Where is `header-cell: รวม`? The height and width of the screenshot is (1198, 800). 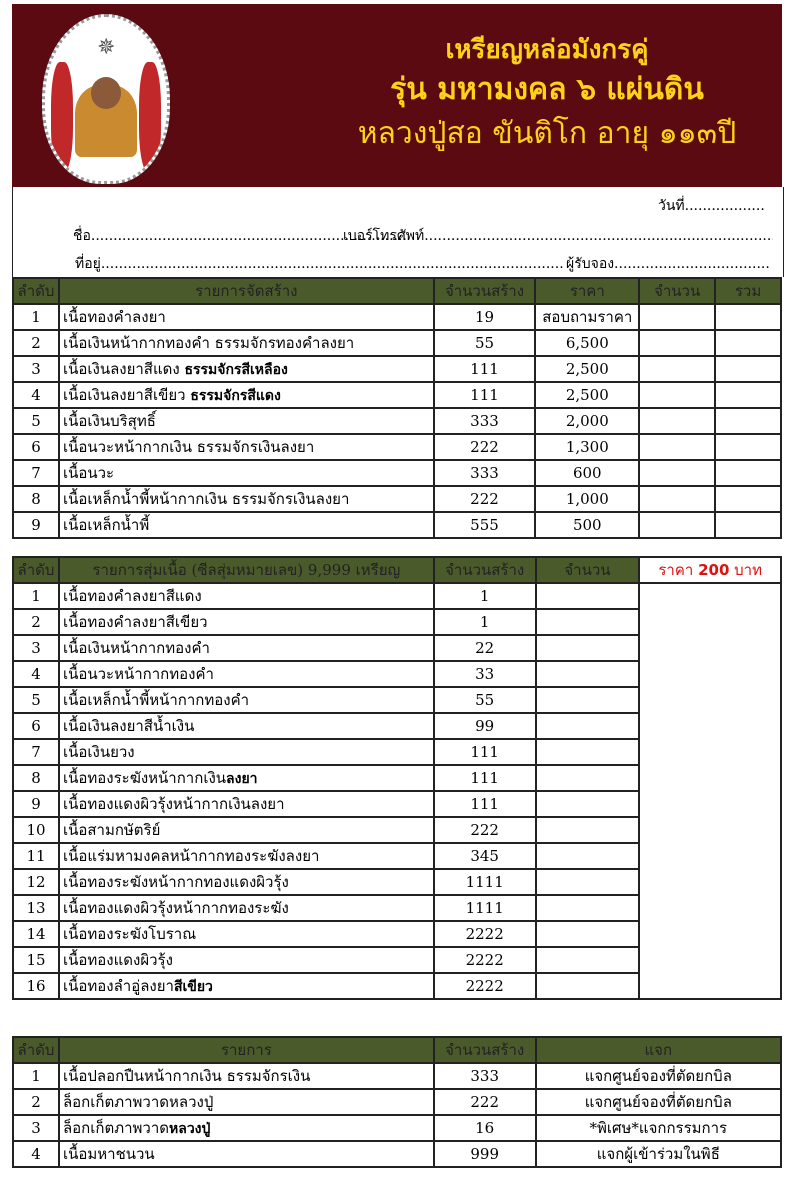
header-cell: รวม is located at coordinates (748, 291).